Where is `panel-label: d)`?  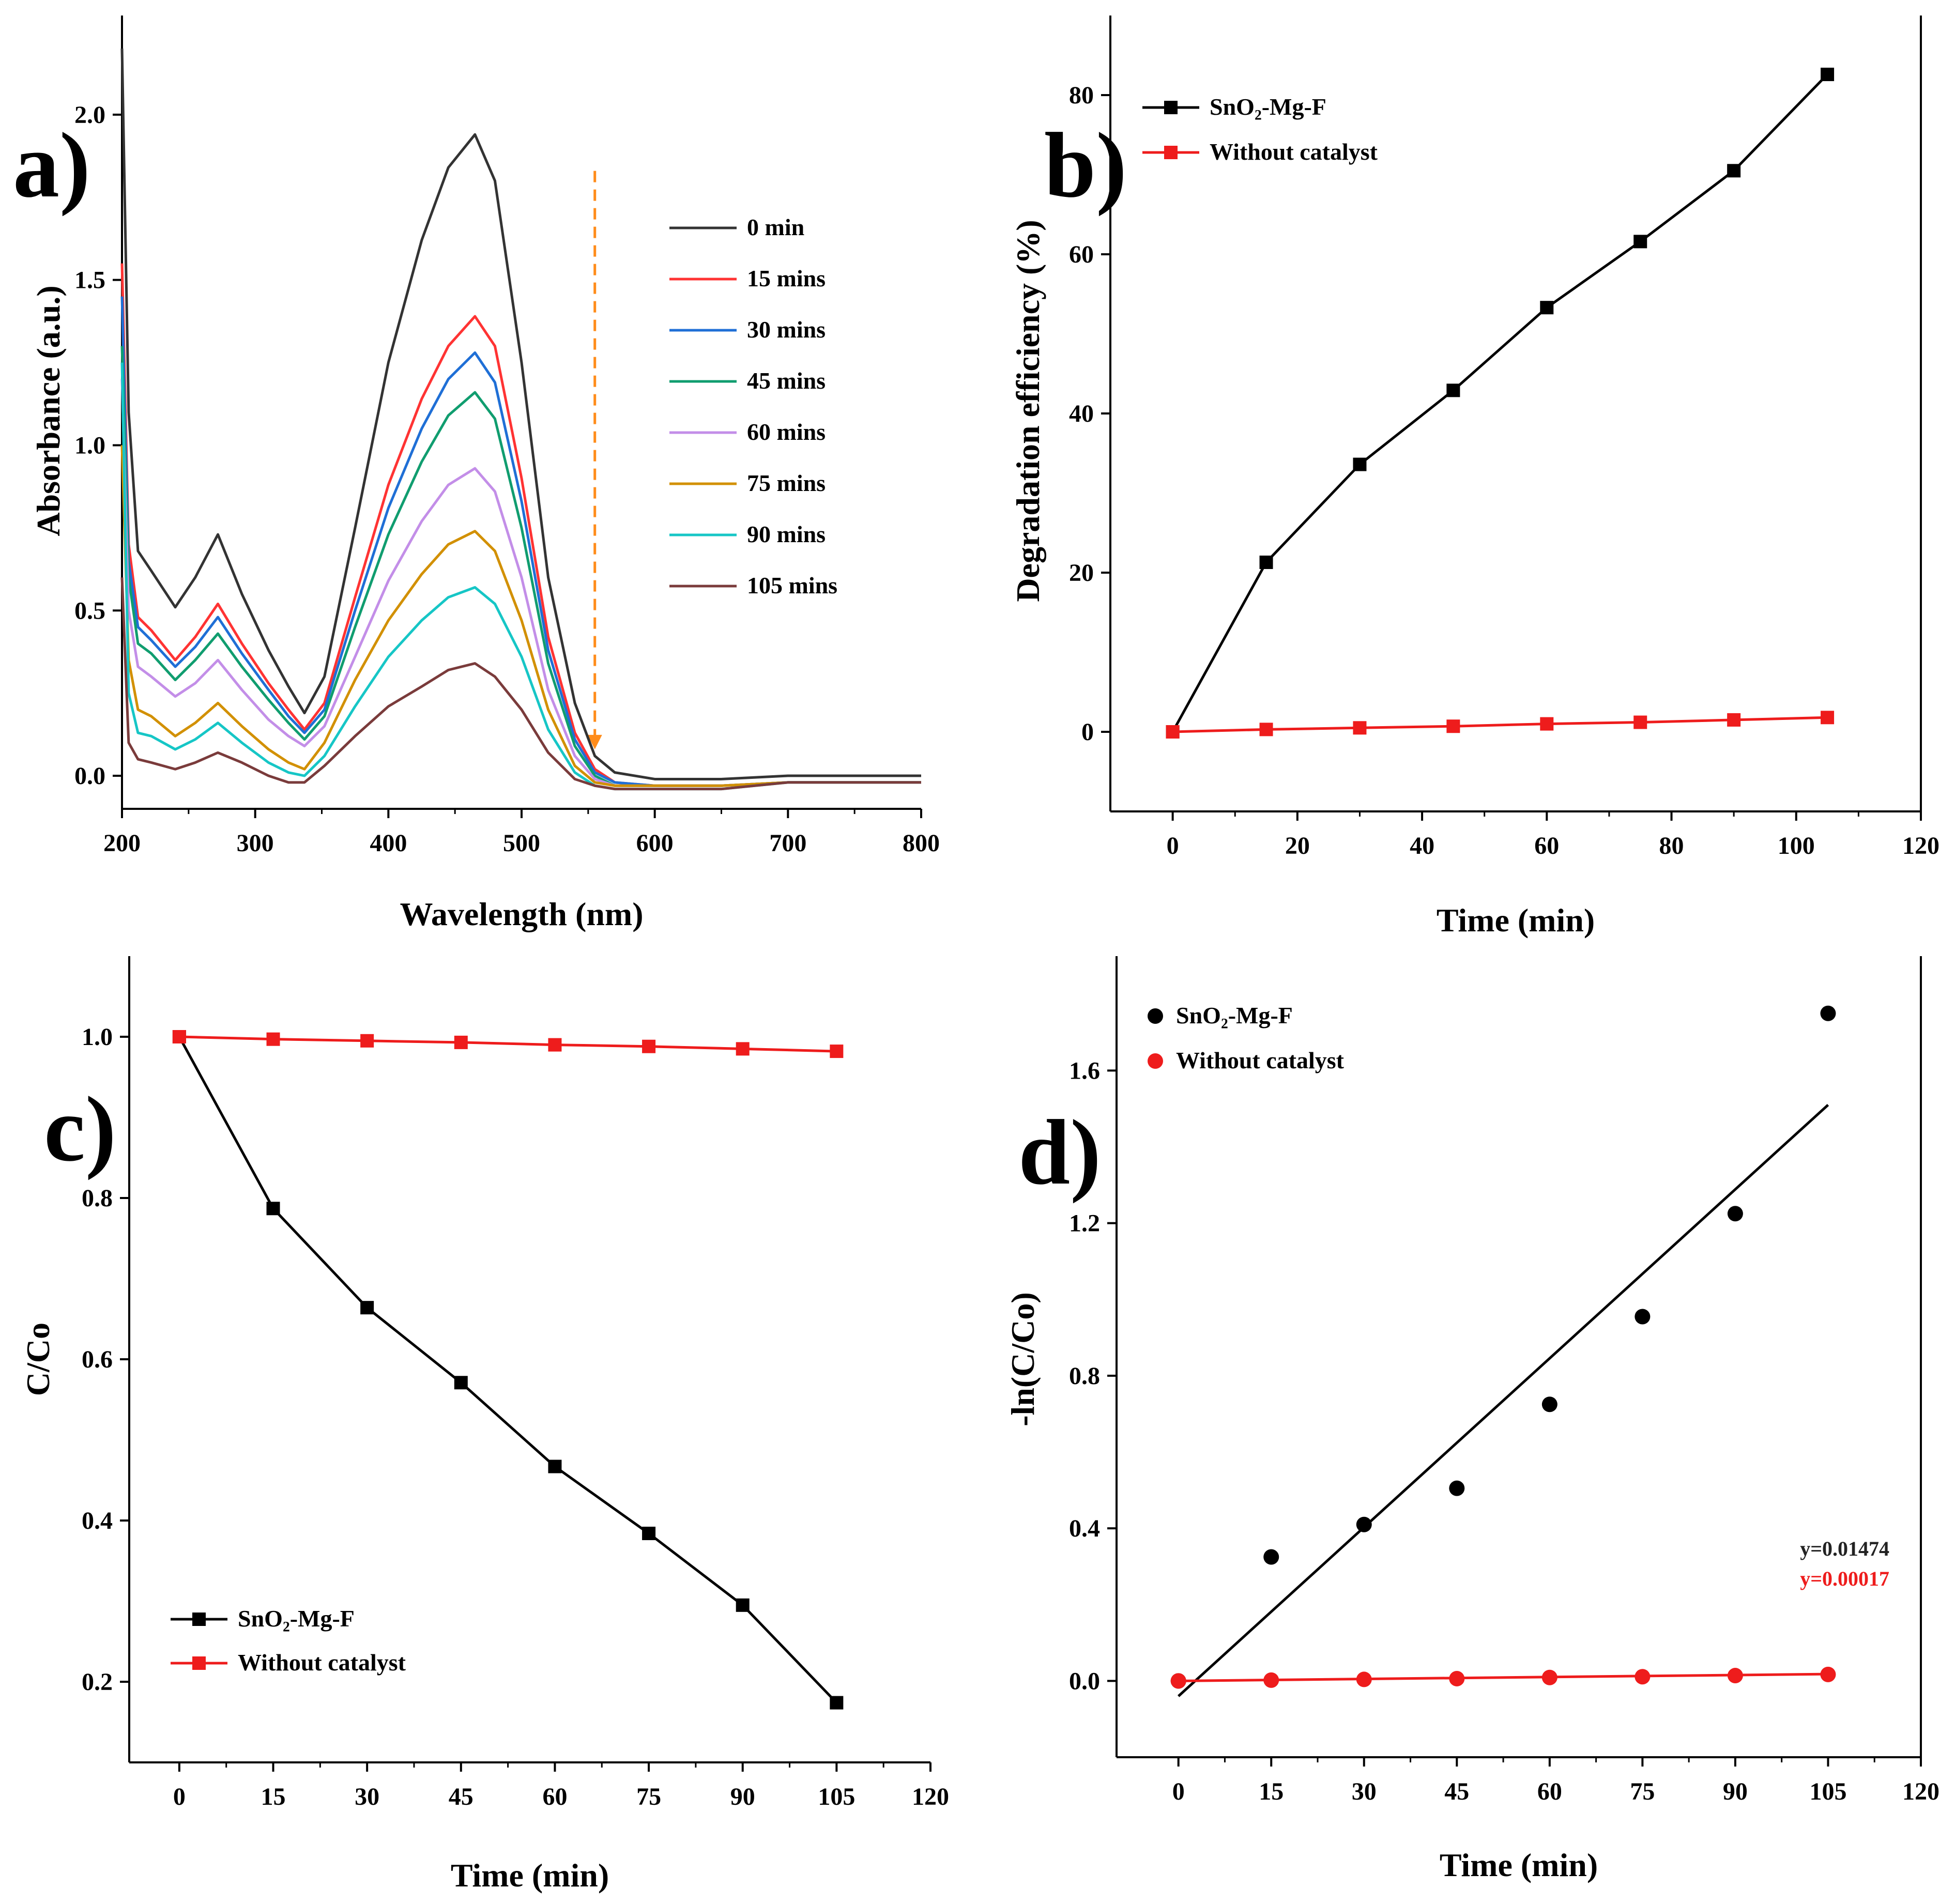 panel-label: d) is located at coordinates (1059, 1153).